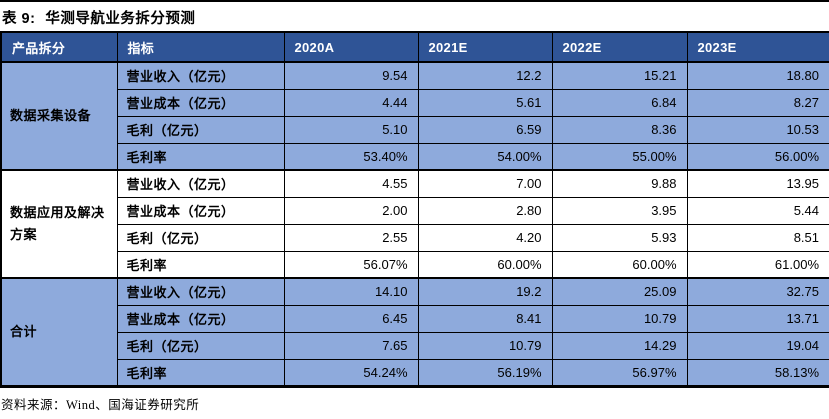  Describe the element at coordinates (757, 318) in the screenshot. I see `value-cell: 13.71` at that location.